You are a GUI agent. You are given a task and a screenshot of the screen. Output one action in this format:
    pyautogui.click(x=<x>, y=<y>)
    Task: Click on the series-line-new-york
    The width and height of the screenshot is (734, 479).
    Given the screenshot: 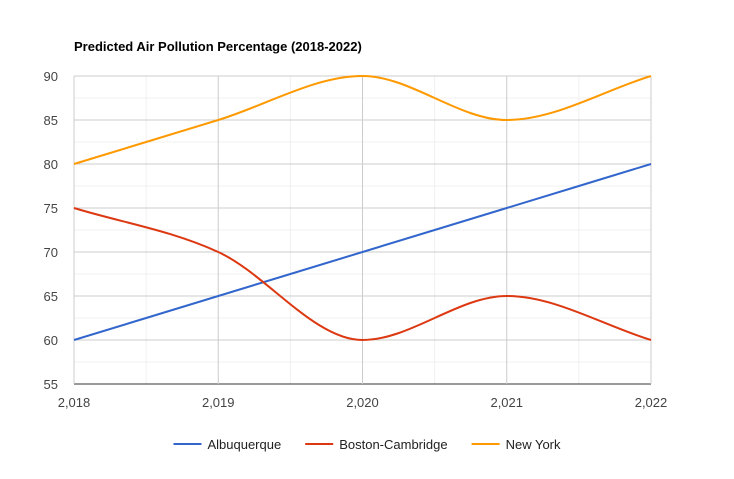 What is the action you would take?
    pyautogui.click(x=362, y=119)
    